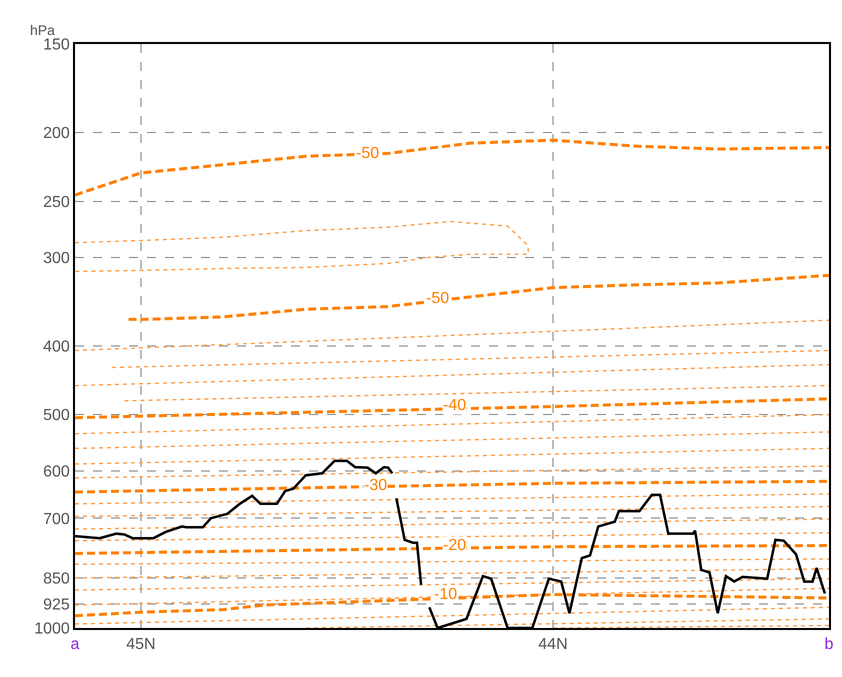 The height and width of the screenshot is (677, 842). I want to click on x-tick-label: 44N, so click(553, 645).